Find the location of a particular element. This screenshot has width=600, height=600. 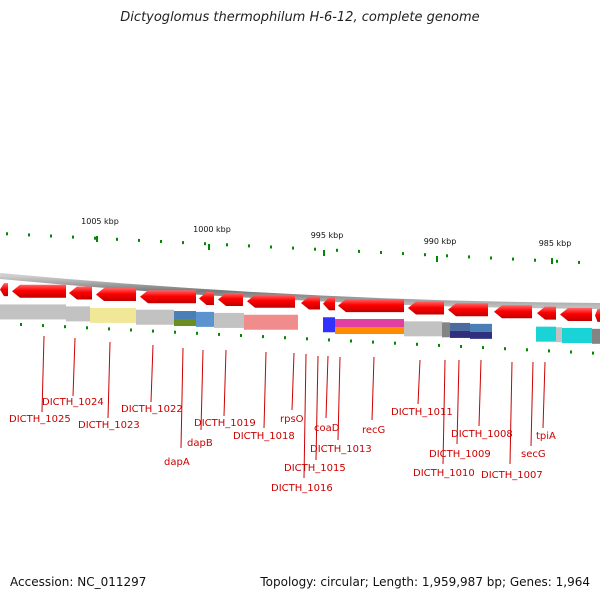

feature-bands is located at coordinates (300, 324).